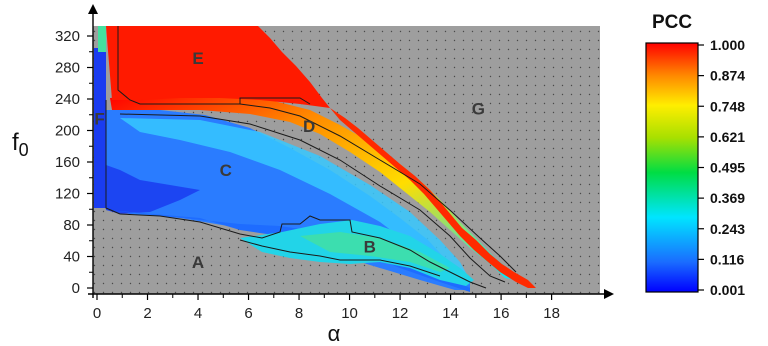  Describe the element at coordinates (400, 313) in the screenshot. I see `x-tick-label: 12` at that location.